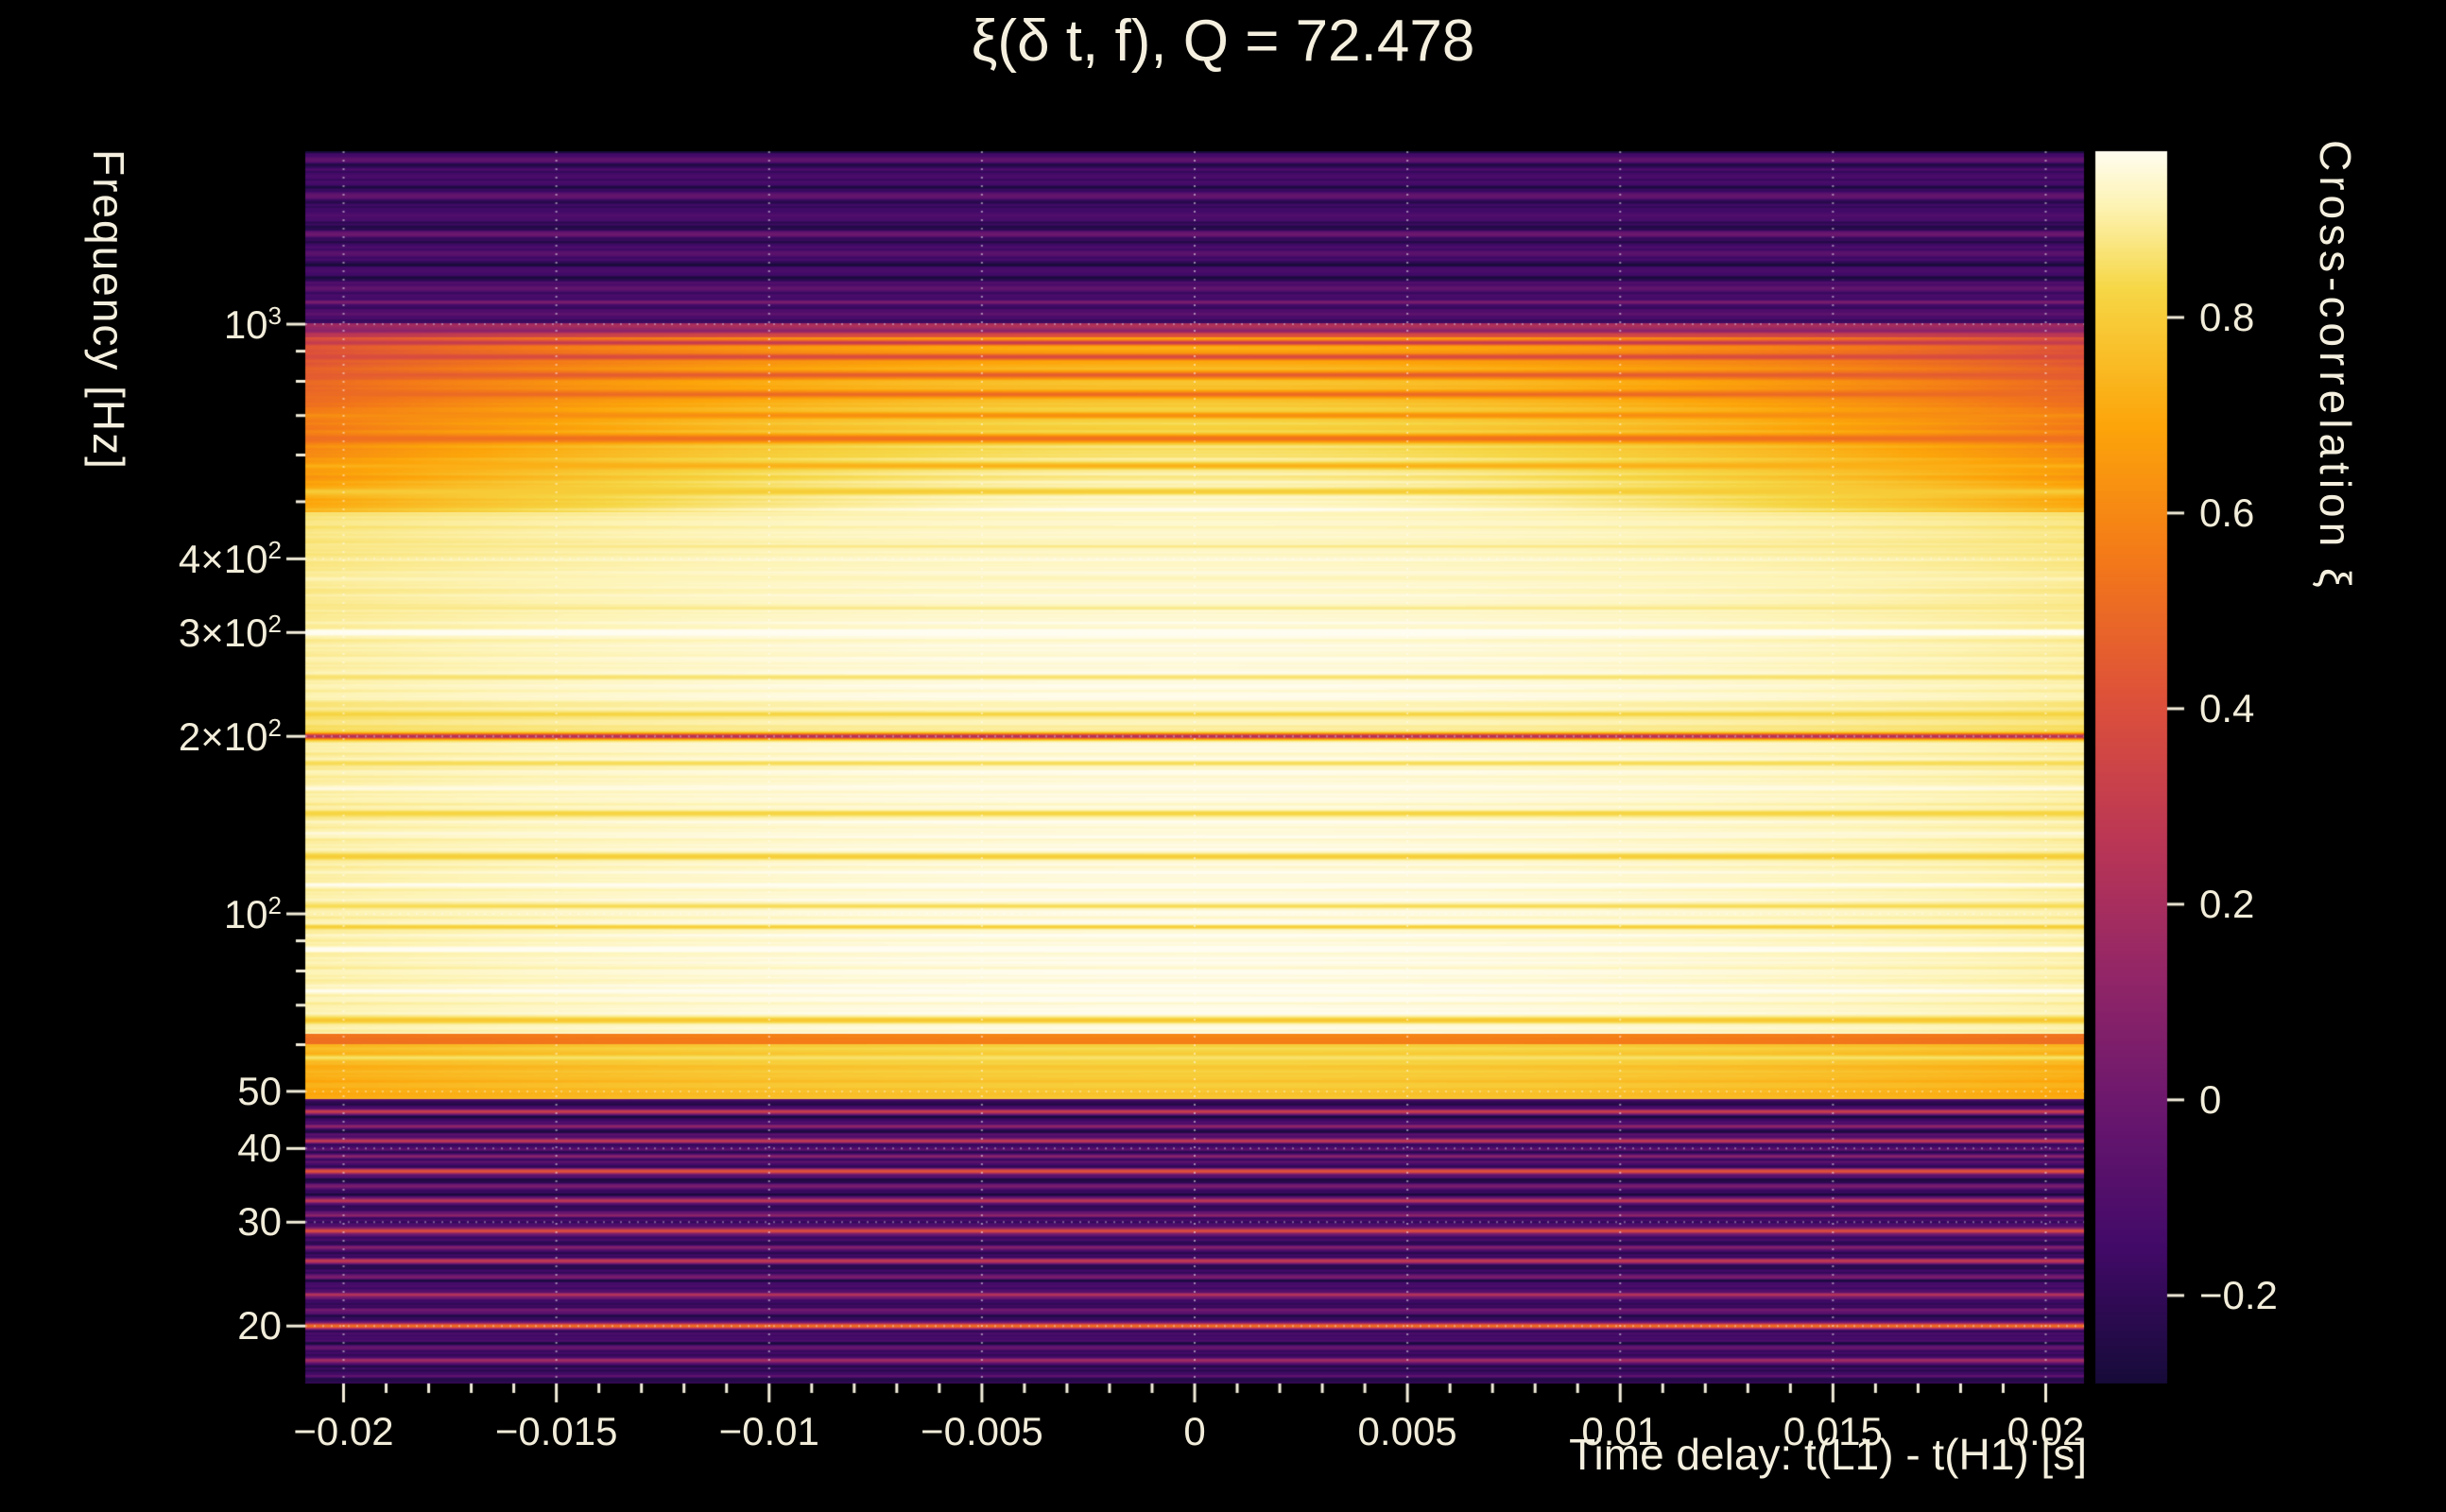  Describe the element at coordinates (253, 324) in the screenshot. I see `y-tick-label: 10³` at that location.